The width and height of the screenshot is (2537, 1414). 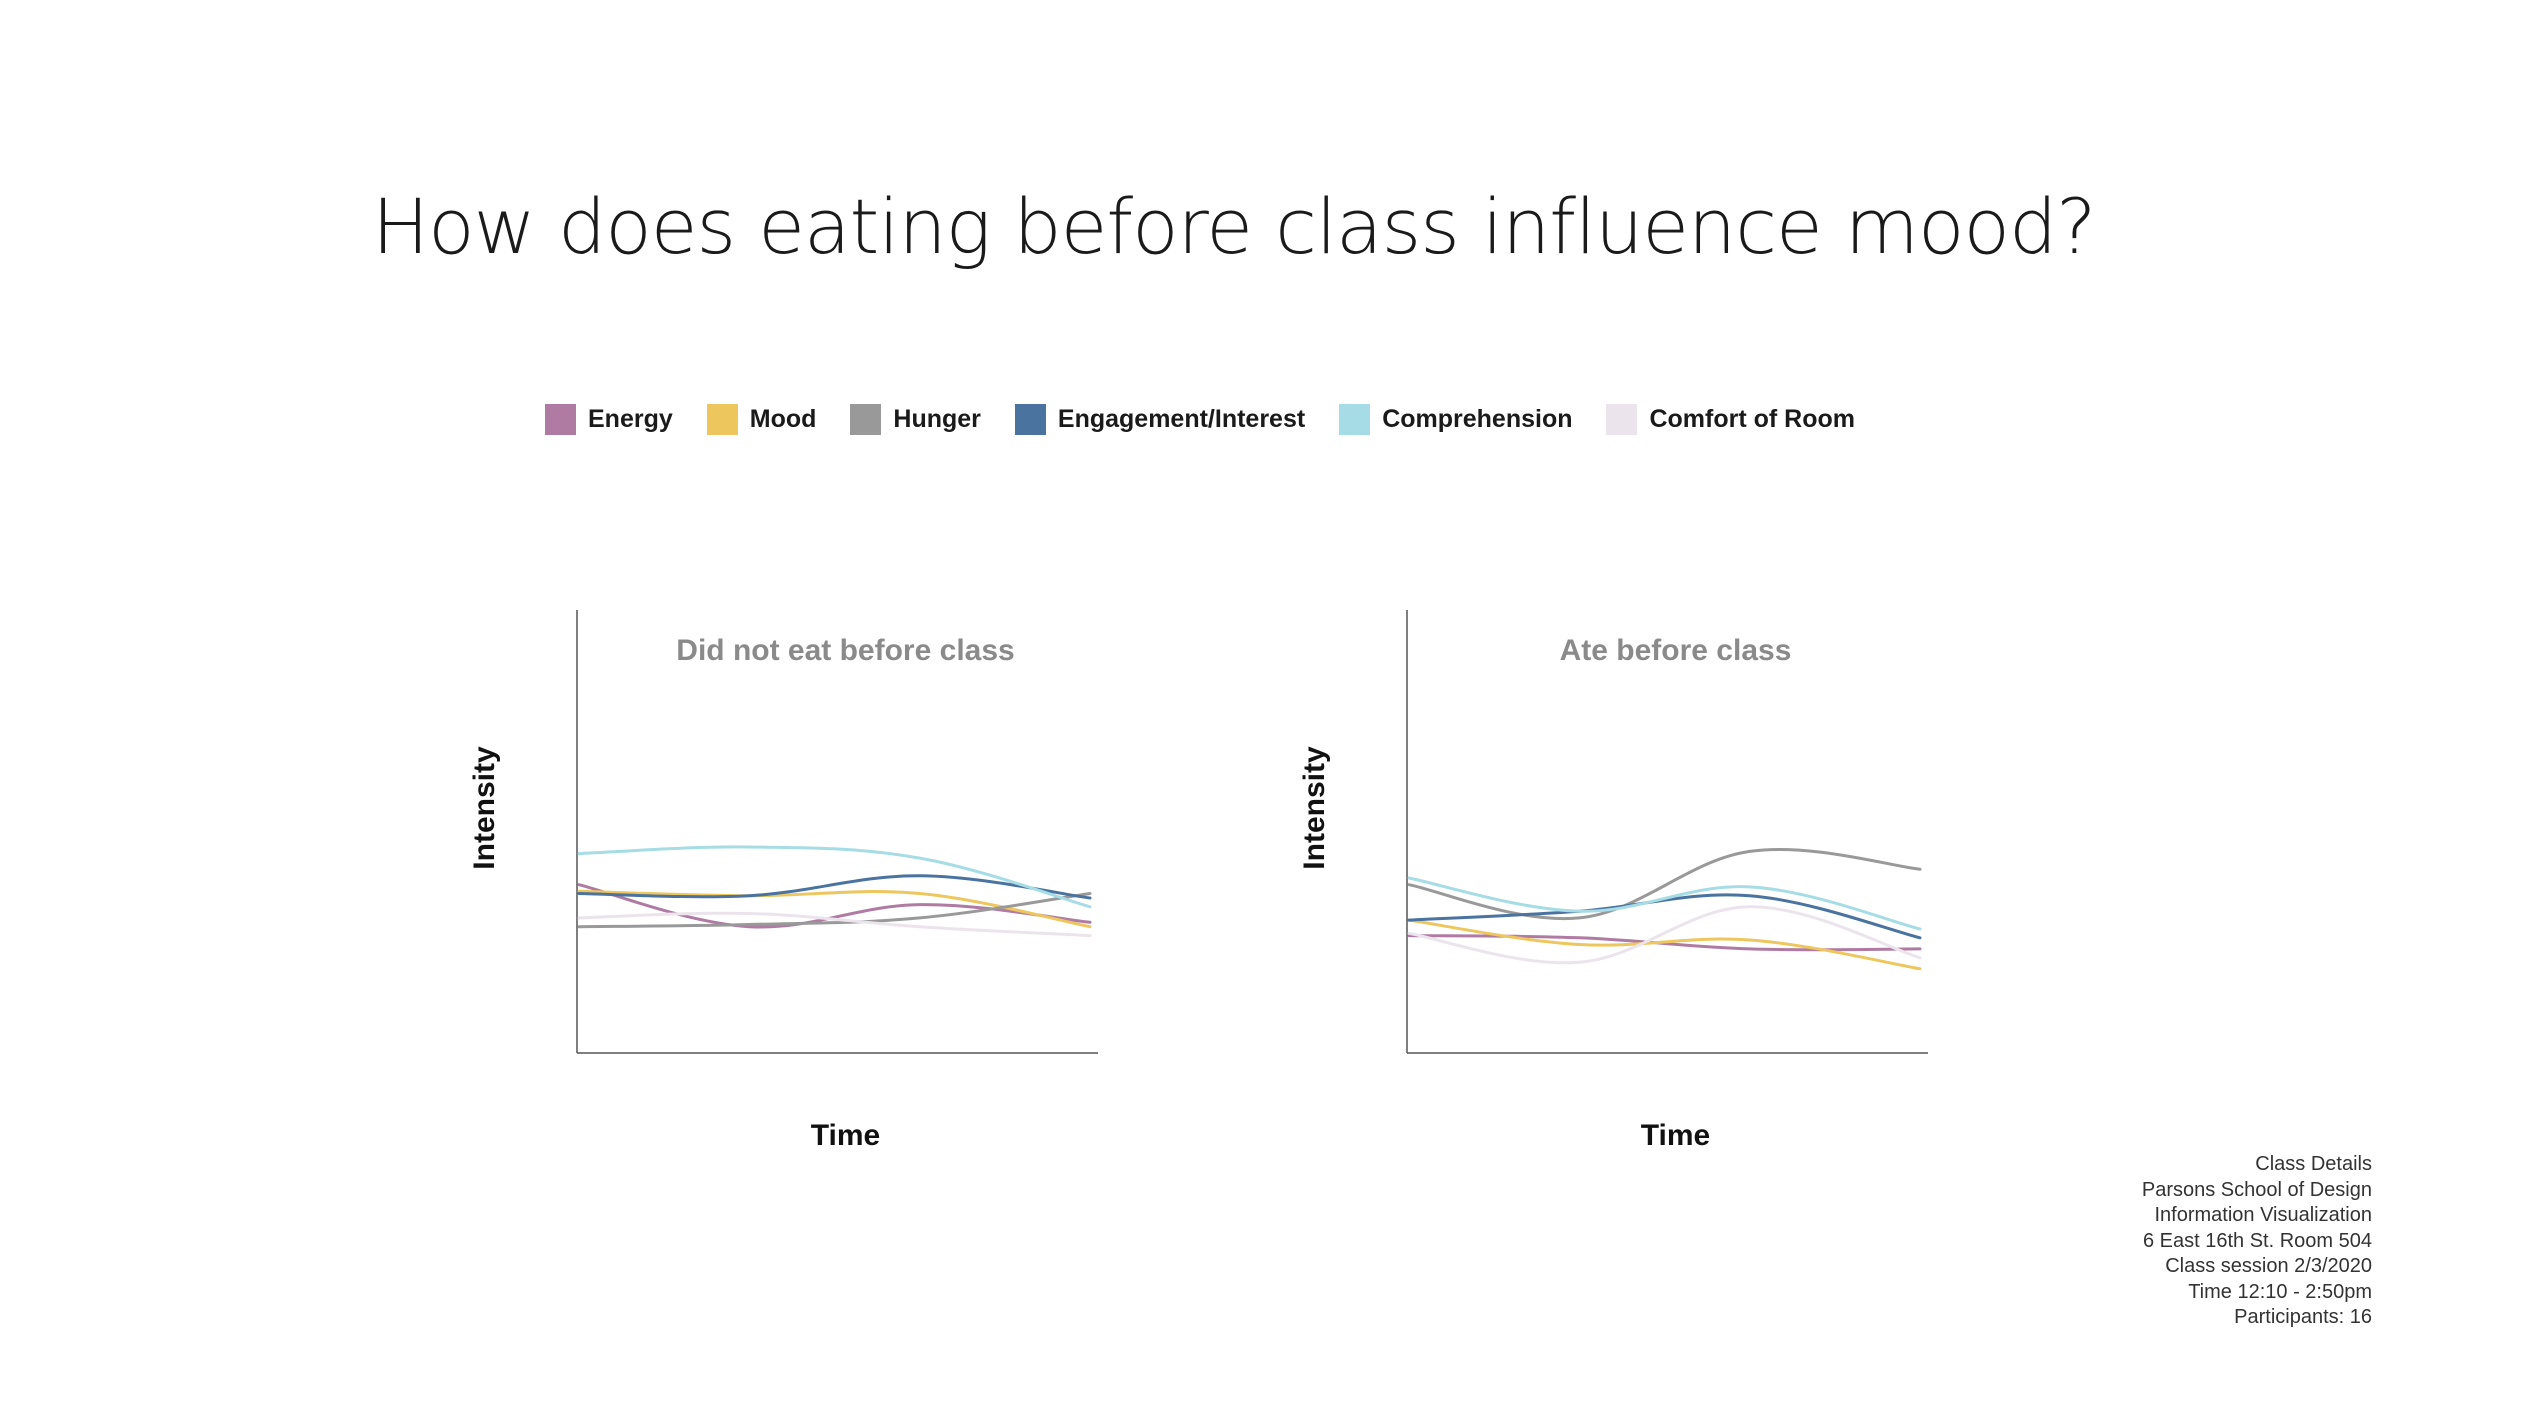 What do you see at coordinates (1181, 418) in the screenshot?
I see `legend-label: Engagement/Interest` at bounding box center [1181, 418].